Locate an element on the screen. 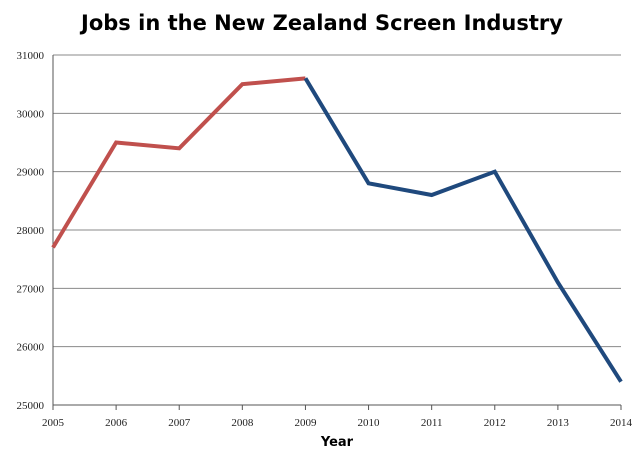 This screenshot has height=464, width=644. series-line-rising is located at coordinates (178, 162).